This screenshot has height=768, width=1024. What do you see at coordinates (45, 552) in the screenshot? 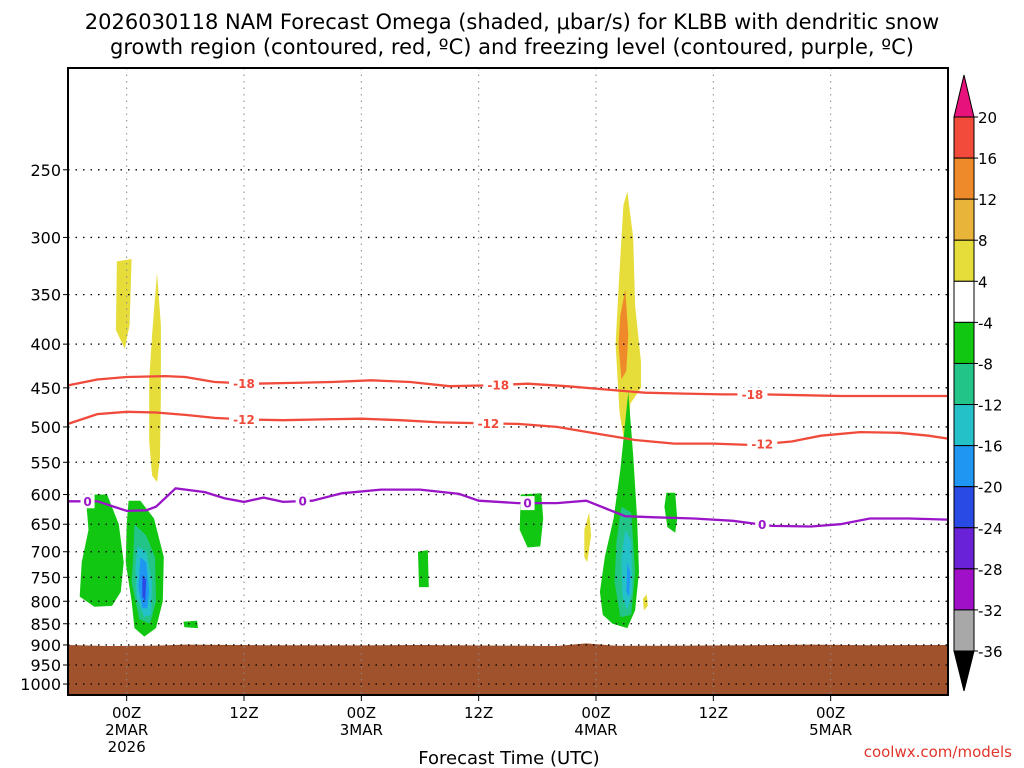
I see `y-tick-label-700: 700` at bounding box center [45, 552].